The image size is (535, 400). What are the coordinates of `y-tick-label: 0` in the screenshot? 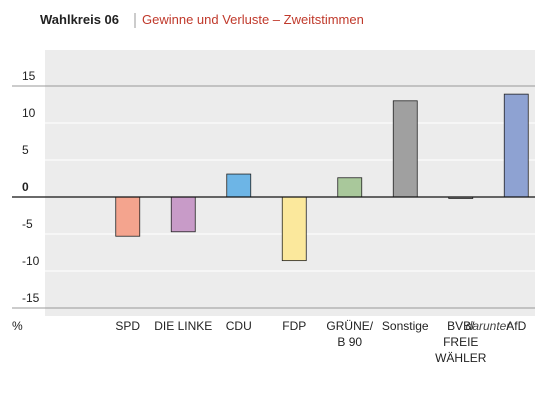 It's located at (25, 187).